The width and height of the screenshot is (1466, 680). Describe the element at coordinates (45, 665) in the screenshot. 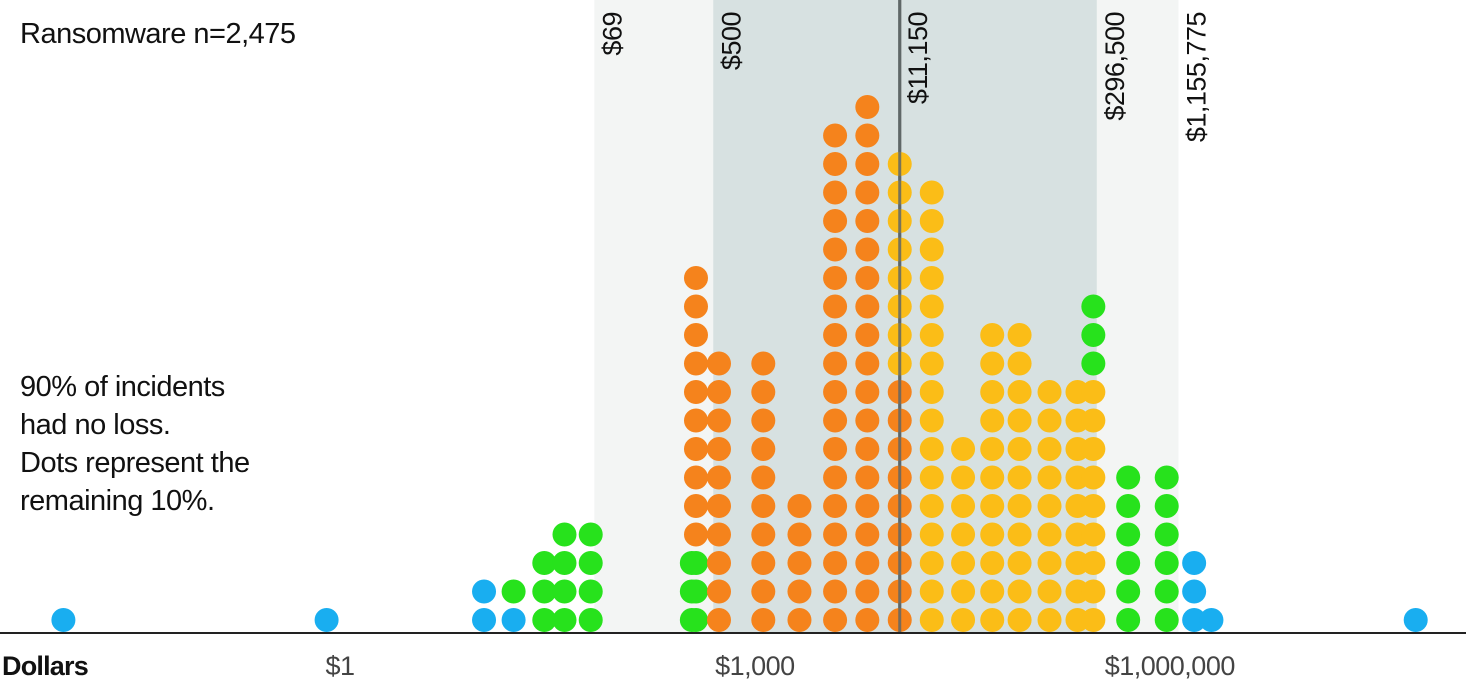

I see `x-axis-title: Dollars` at that location.